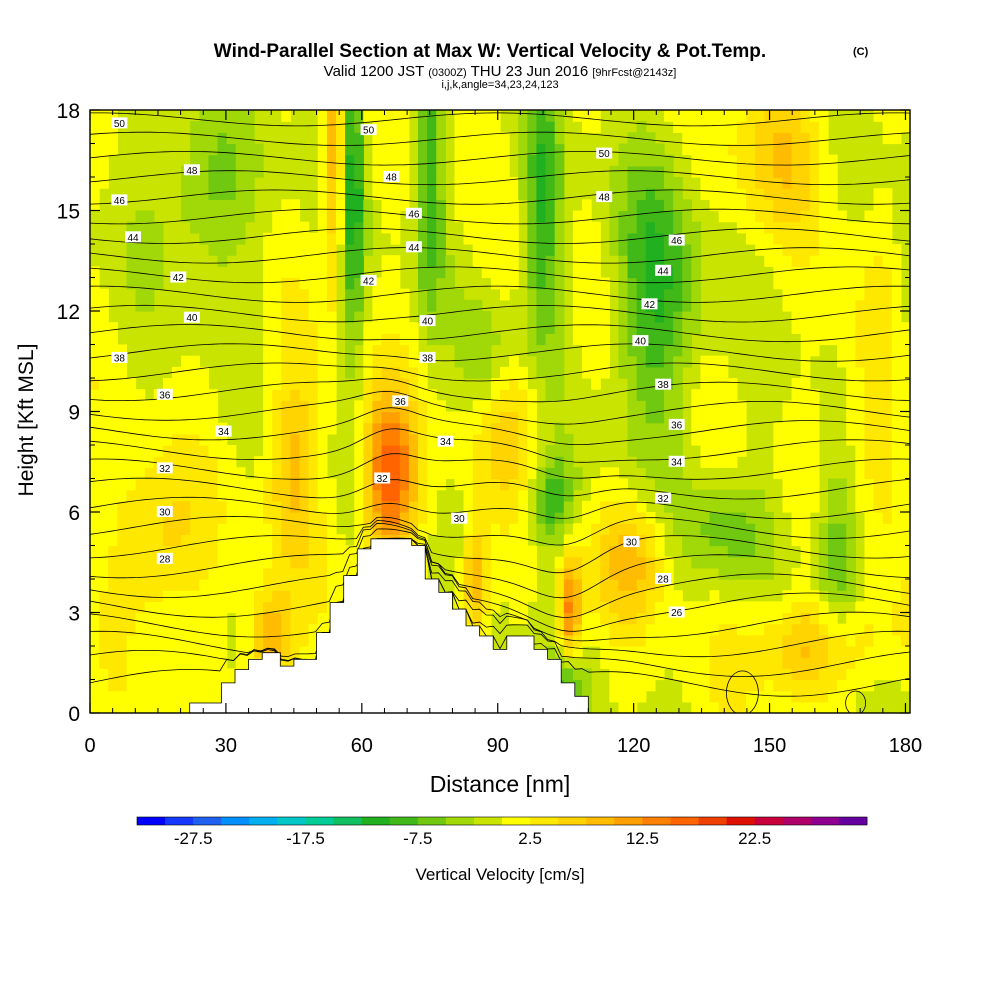 The height and width of the screenshot is (1000, 1000). What do you see at coordinates (633, 746) in the screenshot?
I see `x-tick-label: 120` at bounding box center [633, 746].